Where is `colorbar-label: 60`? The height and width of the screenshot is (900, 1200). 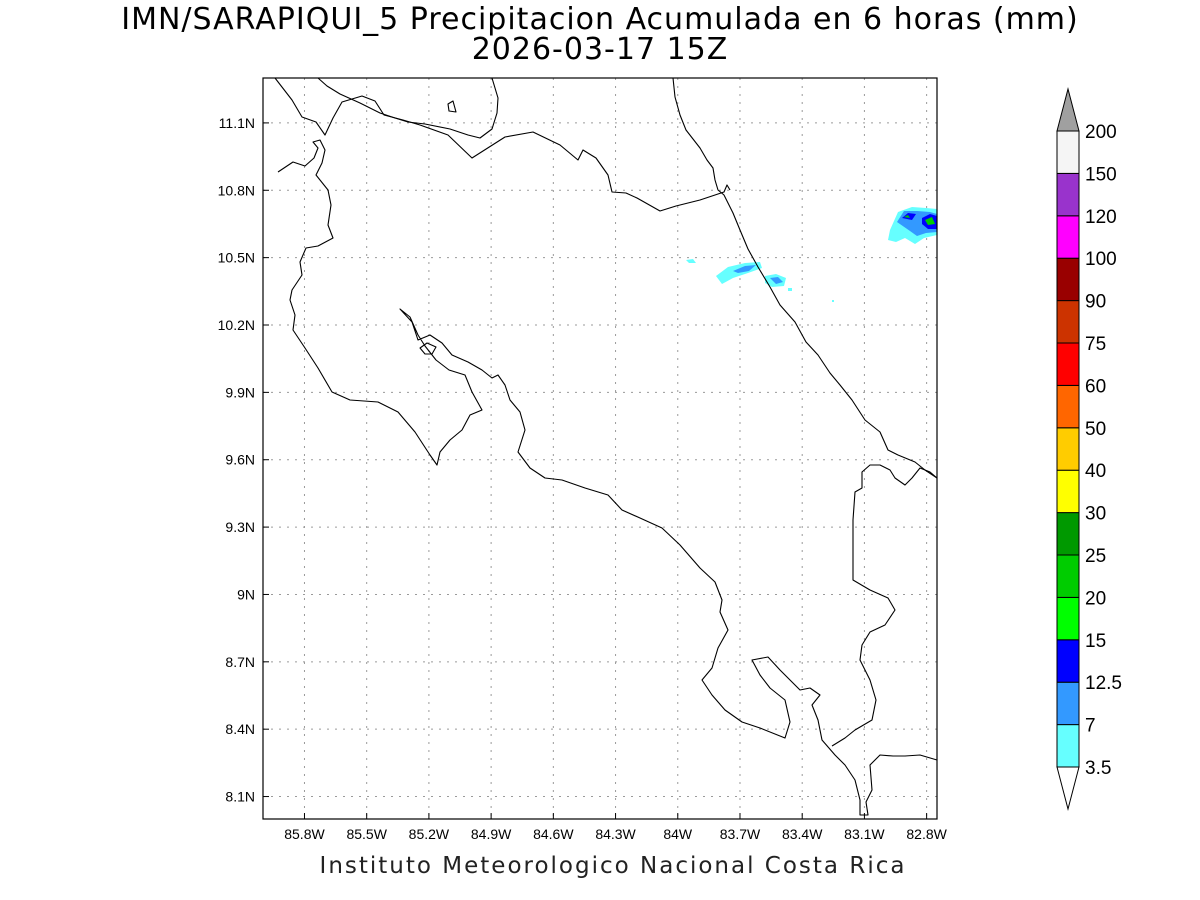 colorbar-label: 60 is located at coordinates (1095, 386).